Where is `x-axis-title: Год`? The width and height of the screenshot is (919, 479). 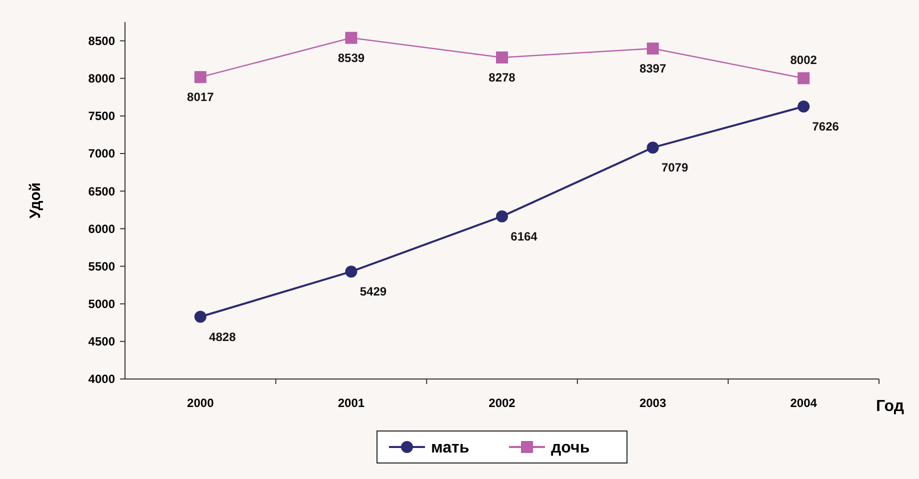
x-axis-title: Год is located at coordinates (890, 406).